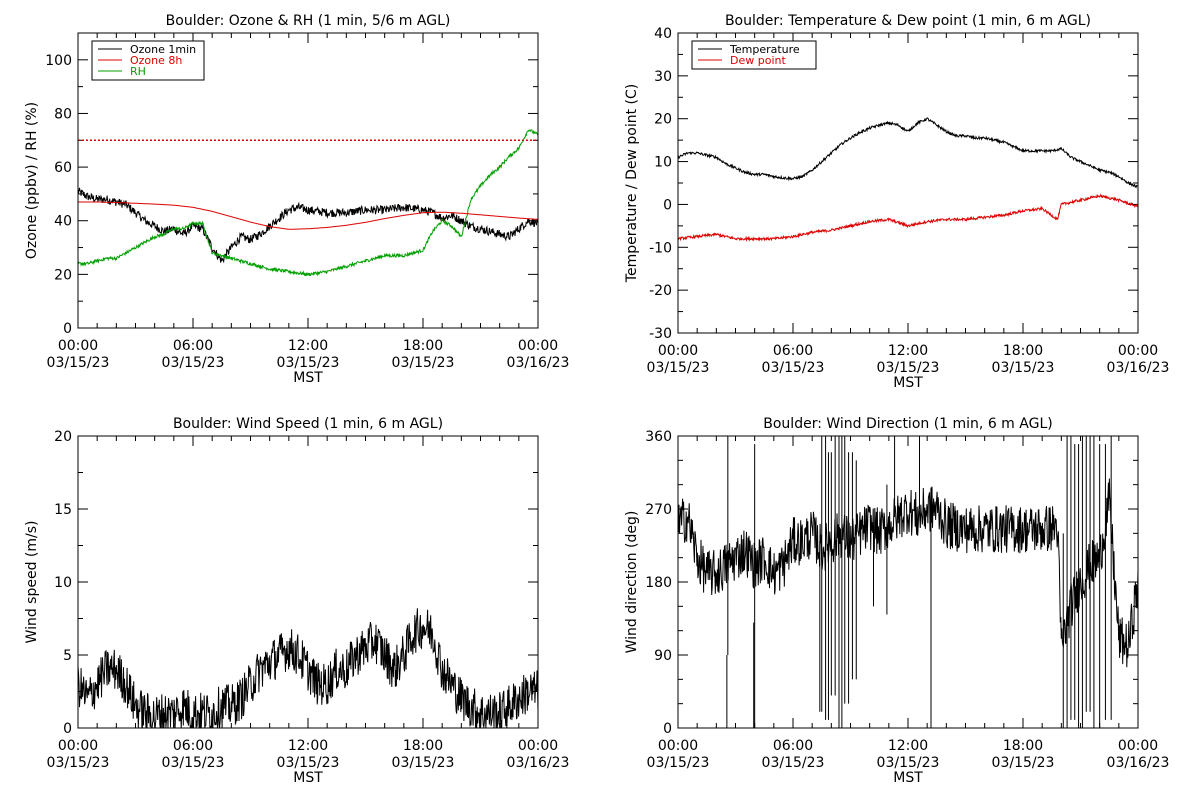  What do you see at coordinates (32, 180) in the screenshot?
I see `y-axis-label: Ozone (ppbv) / RH (%)` at bounding box center [32, 180].